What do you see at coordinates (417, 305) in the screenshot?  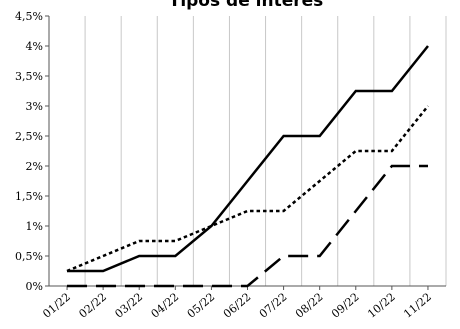 I see `x-tick-label: 11/22` at bounding box center [417, 305].